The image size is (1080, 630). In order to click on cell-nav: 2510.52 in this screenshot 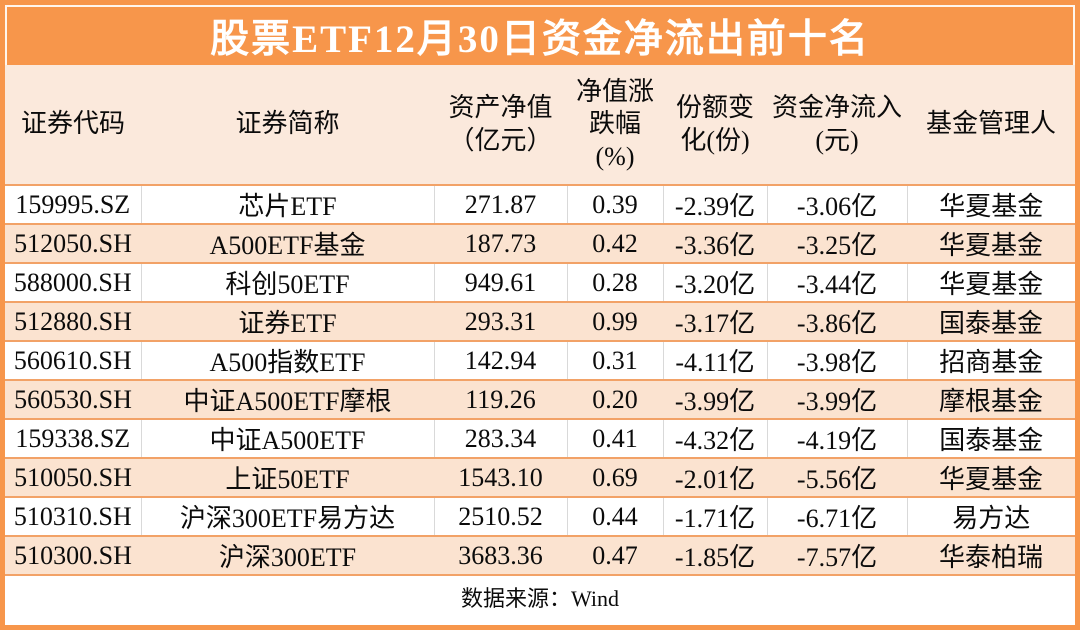, I will do `click(501, 516)`.